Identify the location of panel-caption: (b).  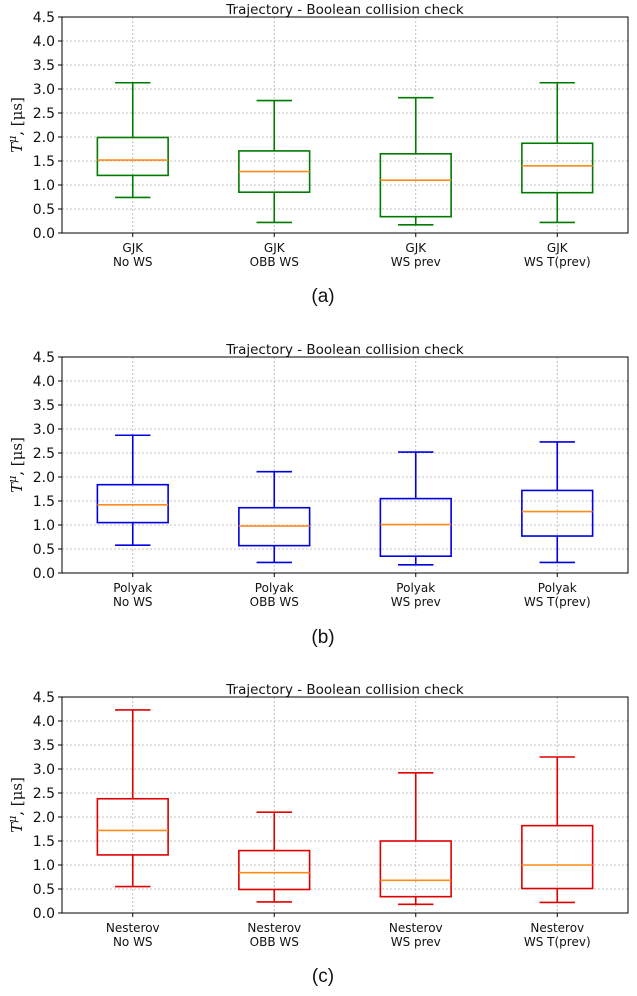
(322, 637).